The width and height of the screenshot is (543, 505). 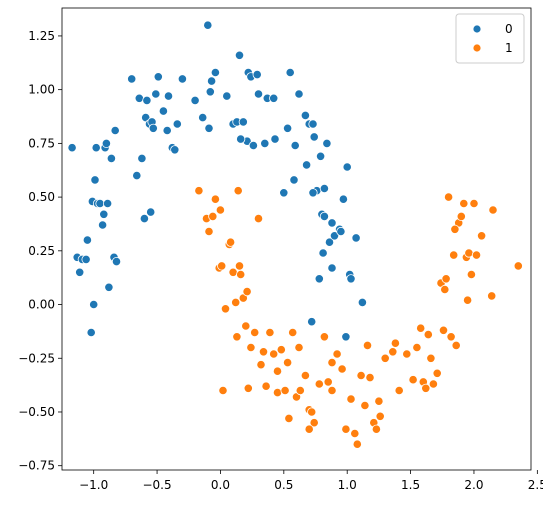 What do you see at coordinates (311, 481) in the screenshot?
I see `x-axis: −1.0 −0.5 0.0 0.5 1.0 1.5 2.0 2.5` at bounding box center [311, 481].